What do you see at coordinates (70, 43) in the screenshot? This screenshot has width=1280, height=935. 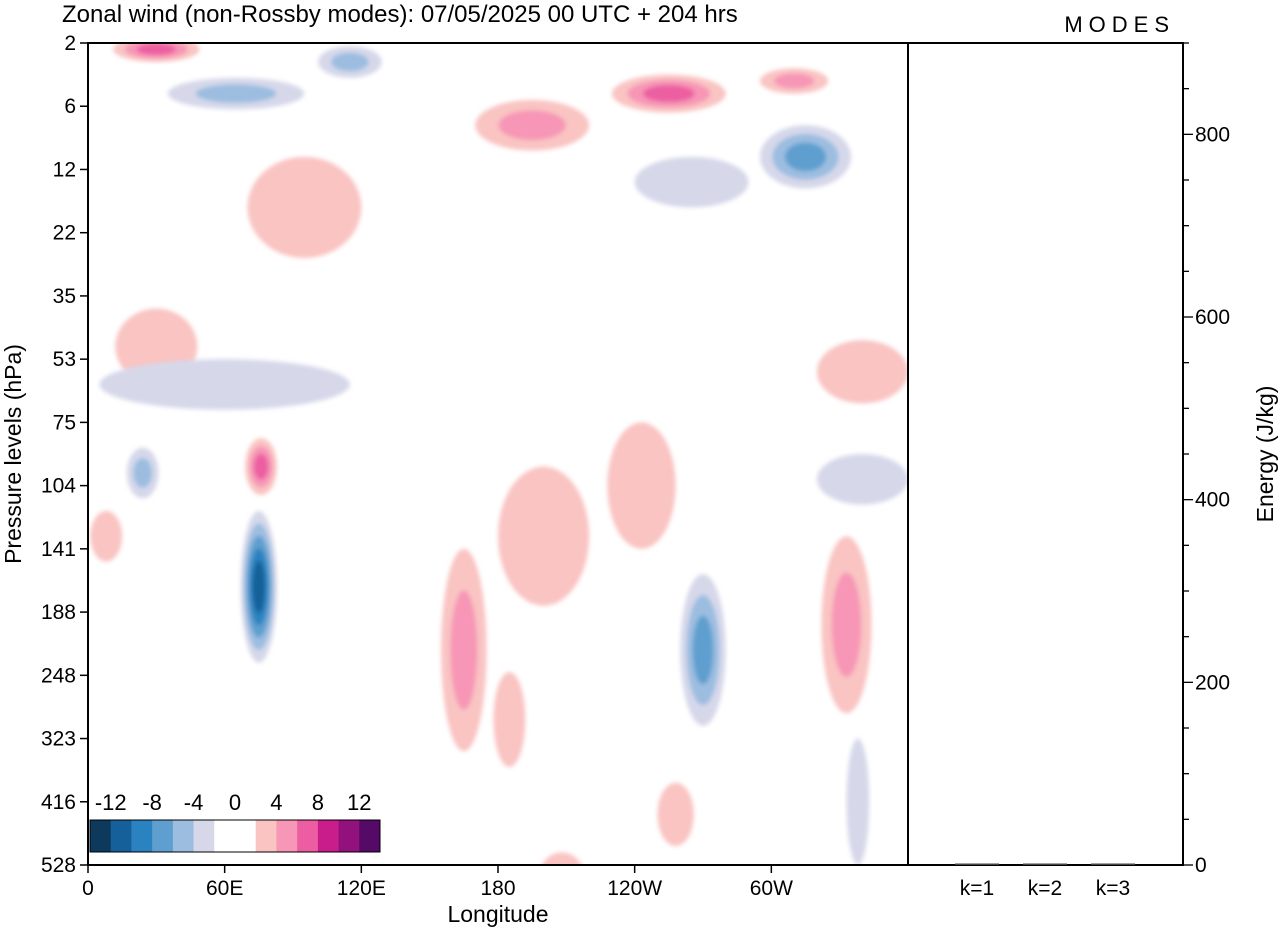 I see `y-tick-label: 2` at bounding box center [70, 43].